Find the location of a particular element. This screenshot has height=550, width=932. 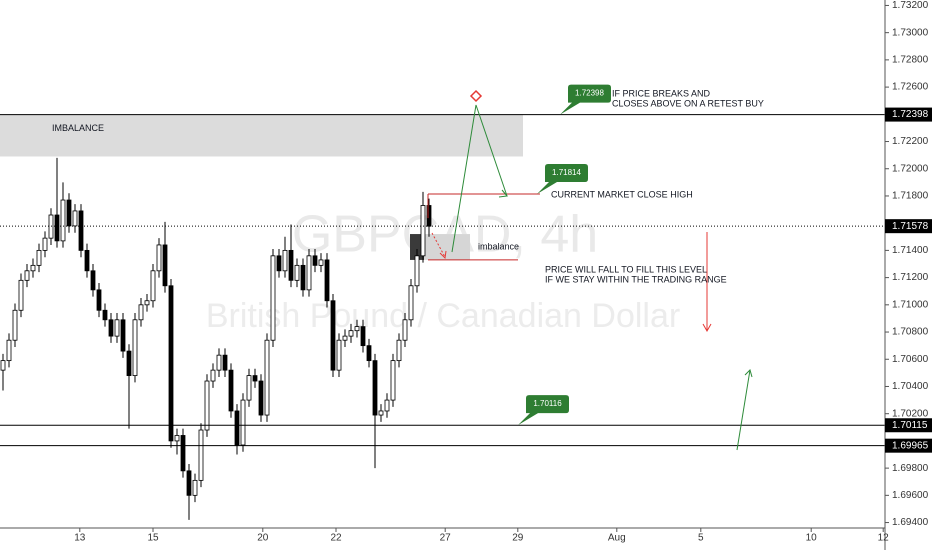

price-box-label: 1.70115 is located at coordinates (910, 425).